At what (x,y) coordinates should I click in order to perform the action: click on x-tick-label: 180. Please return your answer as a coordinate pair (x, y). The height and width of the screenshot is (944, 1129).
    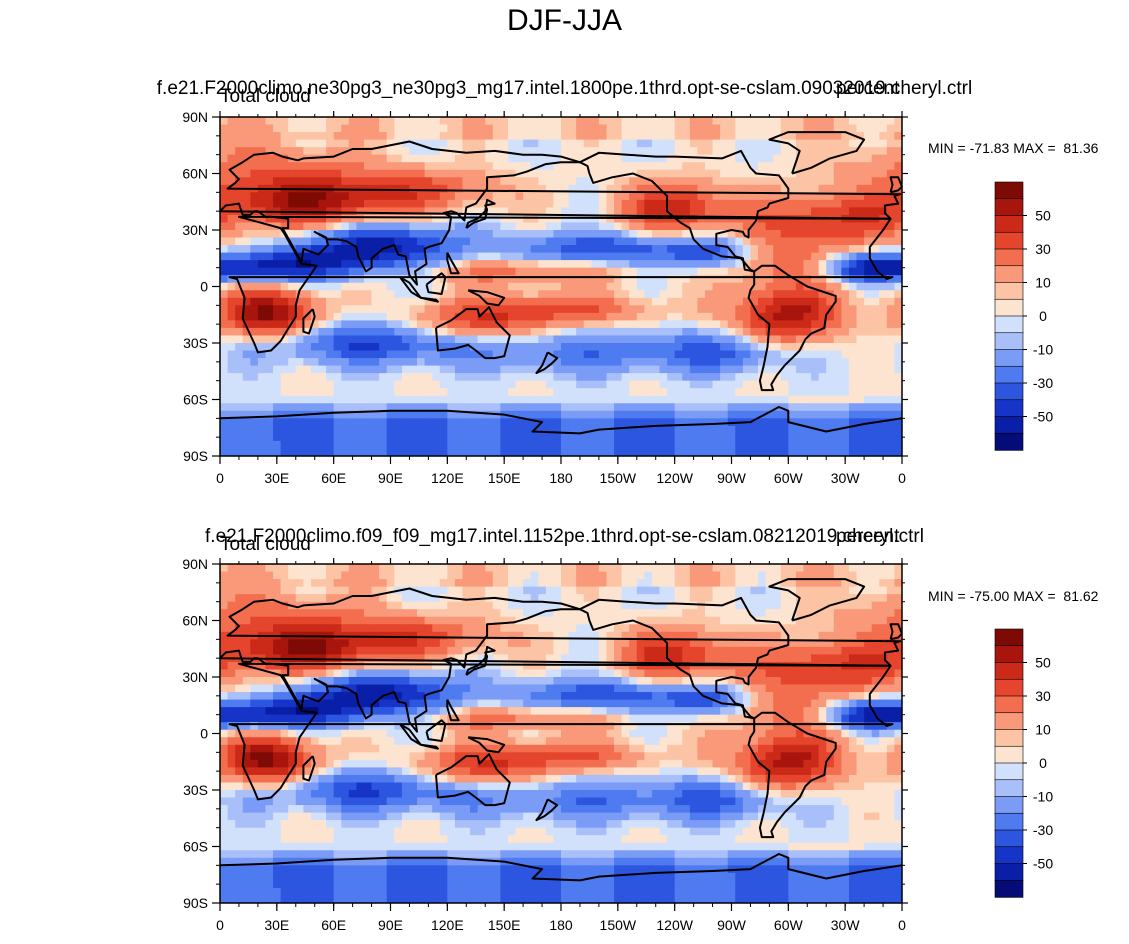
    Looking at the image, I should click on (561, 478).